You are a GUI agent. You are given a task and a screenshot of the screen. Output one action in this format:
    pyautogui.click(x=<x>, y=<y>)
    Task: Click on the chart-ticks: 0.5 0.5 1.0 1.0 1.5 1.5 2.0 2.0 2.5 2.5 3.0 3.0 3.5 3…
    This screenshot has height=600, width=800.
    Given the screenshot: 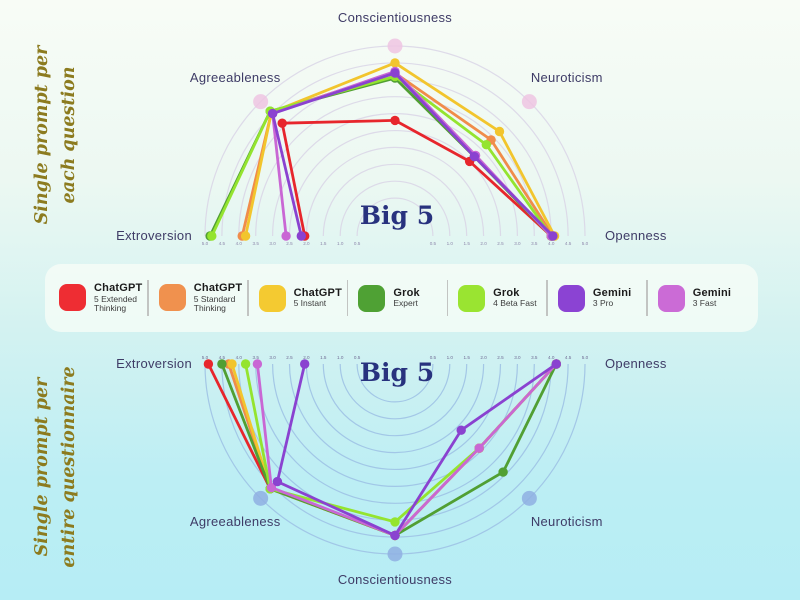 What is the action you would take?
    pyautogui.click(x=395, y=357)
    